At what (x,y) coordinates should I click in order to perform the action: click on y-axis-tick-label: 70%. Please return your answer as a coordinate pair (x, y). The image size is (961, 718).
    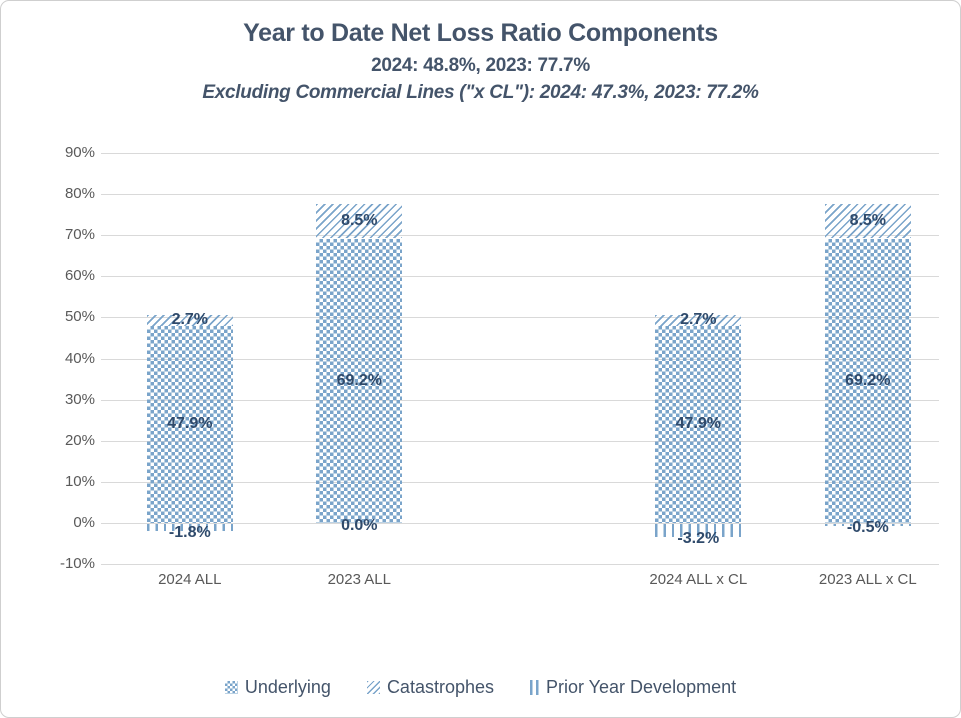
    Looking at the image, I should click on (79, 235).